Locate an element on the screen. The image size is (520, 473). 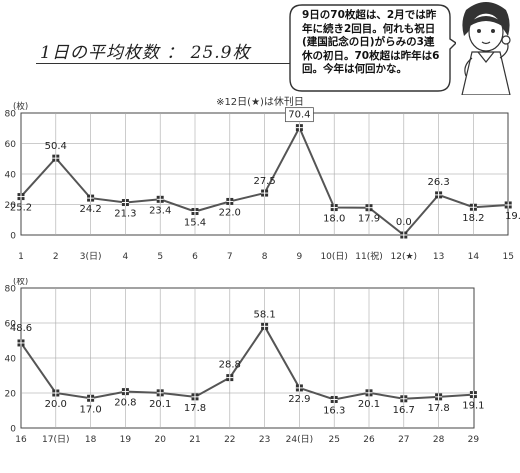
x-tick-label: 21 is located at coordinates (194, 440).